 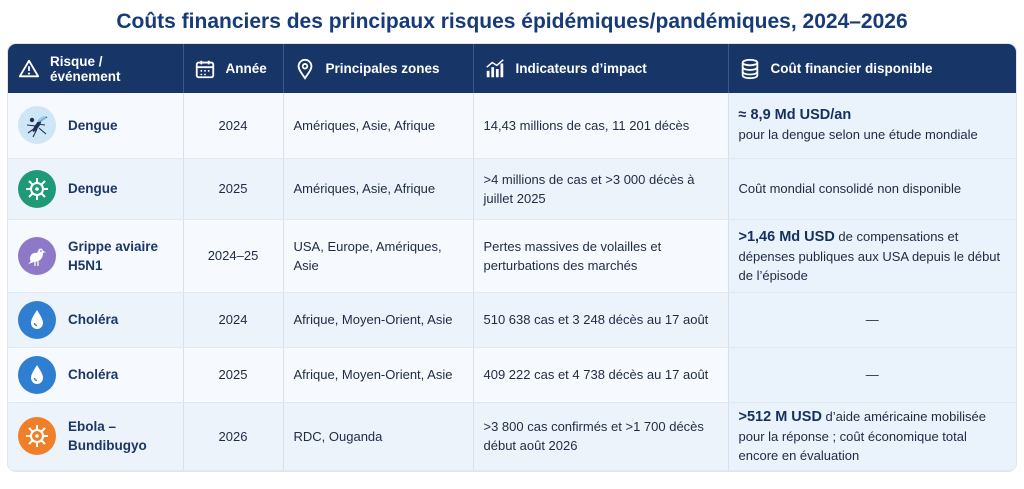 What do you see at coordinates (85, 68) in the screenshot?
I see `header-risk-label: Risque / événement` at bounding box center [85, 68].